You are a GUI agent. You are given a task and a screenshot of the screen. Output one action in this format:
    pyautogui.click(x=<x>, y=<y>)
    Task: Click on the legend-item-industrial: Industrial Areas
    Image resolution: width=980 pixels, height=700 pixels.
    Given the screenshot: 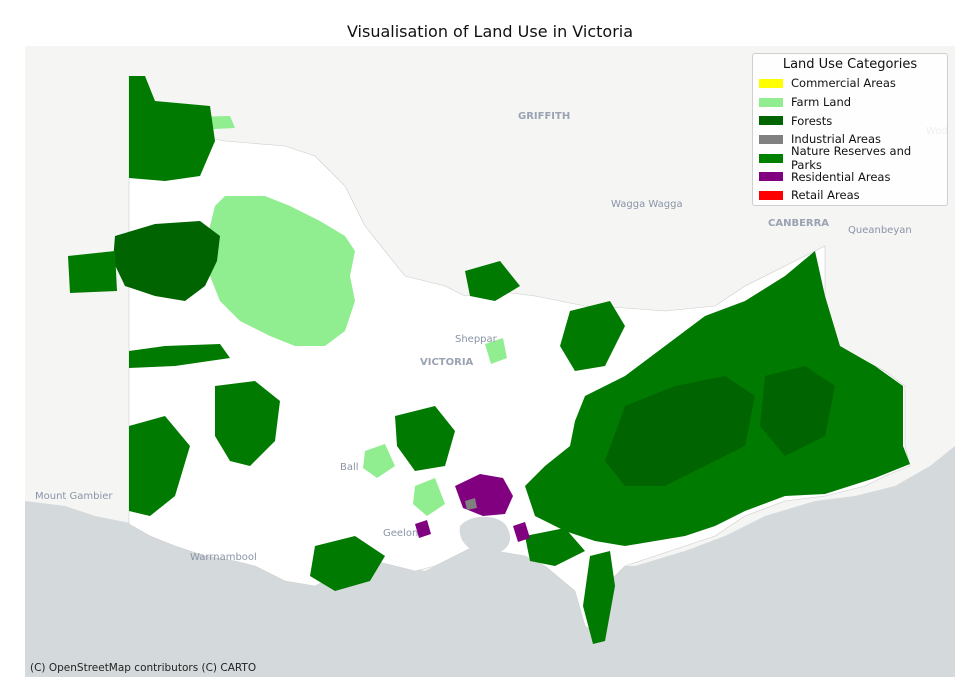 What is the action you would take?
    pyautogui.click(x=850, y=139)
    